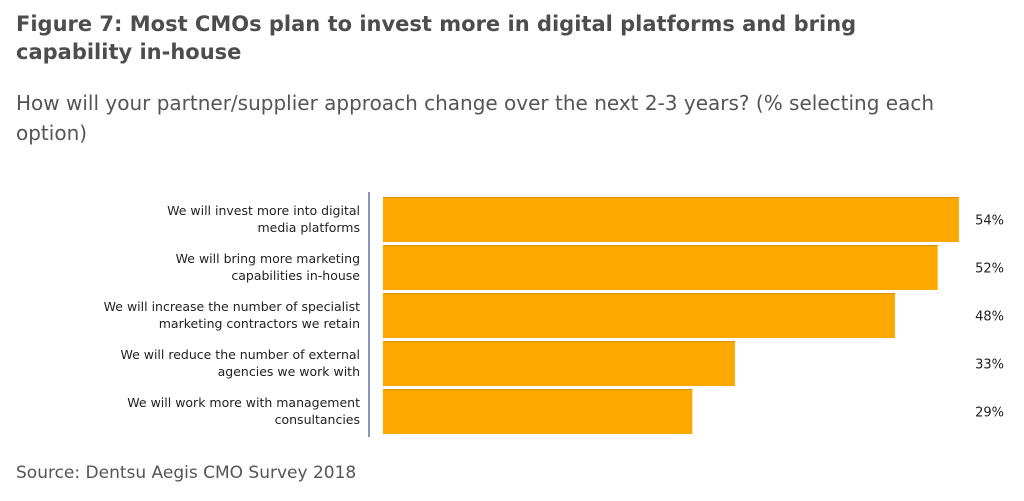 The height and width of the screenshot is (501, 1024). What do you see at coordinates (186, 473) in the screenshot?
I see `source-note: Source: Dentsu Aegis CMO Survey 2018` at bounding box center [186, 473].